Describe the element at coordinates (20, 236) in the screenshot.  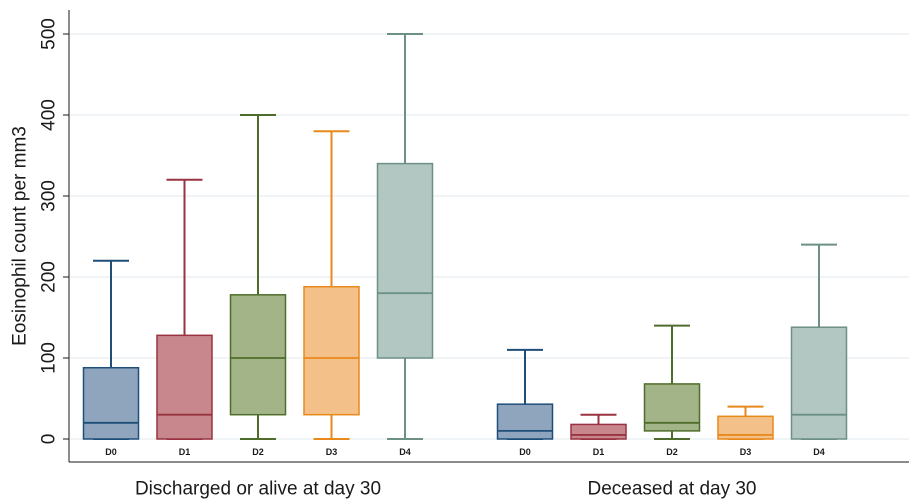
I see `y-axis-title: Eosinophil count per mm3` at that location.